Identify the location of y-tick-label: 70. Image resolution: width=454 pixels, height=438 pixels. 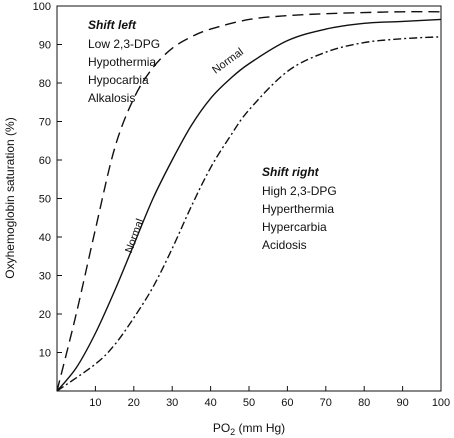
(45, 123).